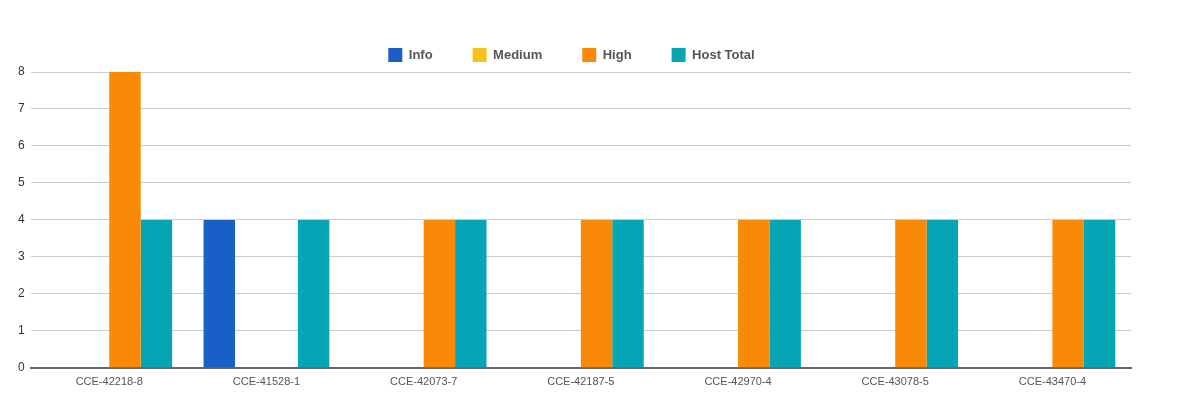  What do you see at coordinates (21, 293) in the screenshot?
I see `y-tick-label: 2` at bounding box center [21, 293].